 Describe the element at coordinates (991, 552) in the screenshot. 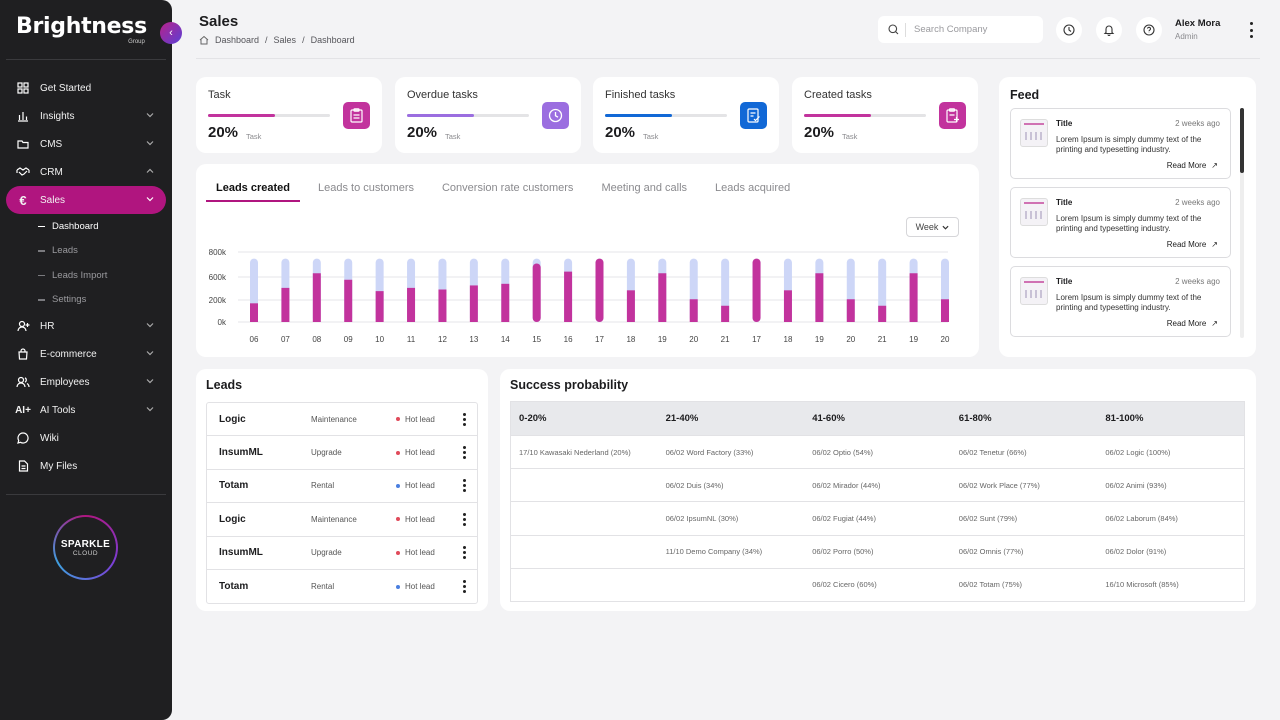

I see `table-cell: 06/02 Omnis (77%)` at that location.